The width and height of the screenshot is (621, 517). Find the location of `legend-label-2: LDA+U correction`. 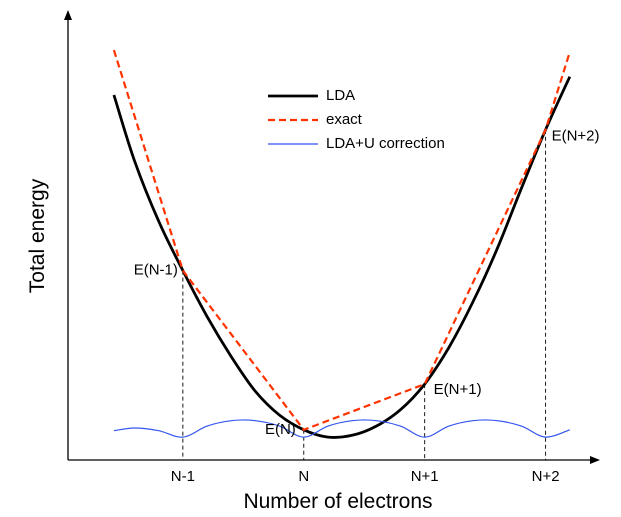

legend-label-2: LDA+U correction is located at coordinates (385, 143).